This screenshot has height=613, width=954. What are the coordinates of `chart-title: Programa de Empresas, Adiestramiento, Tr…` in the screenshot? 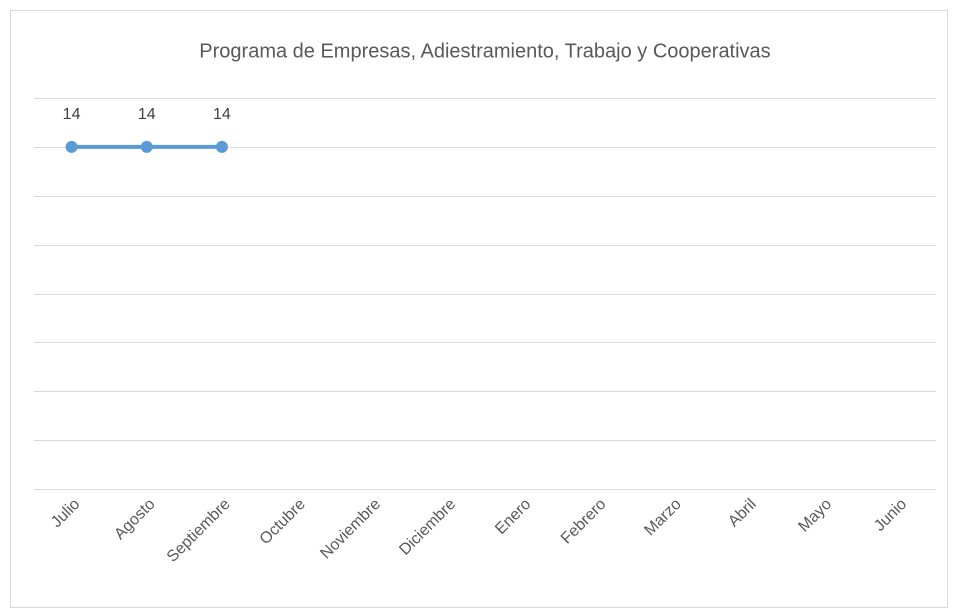 It's located at (484, 51).